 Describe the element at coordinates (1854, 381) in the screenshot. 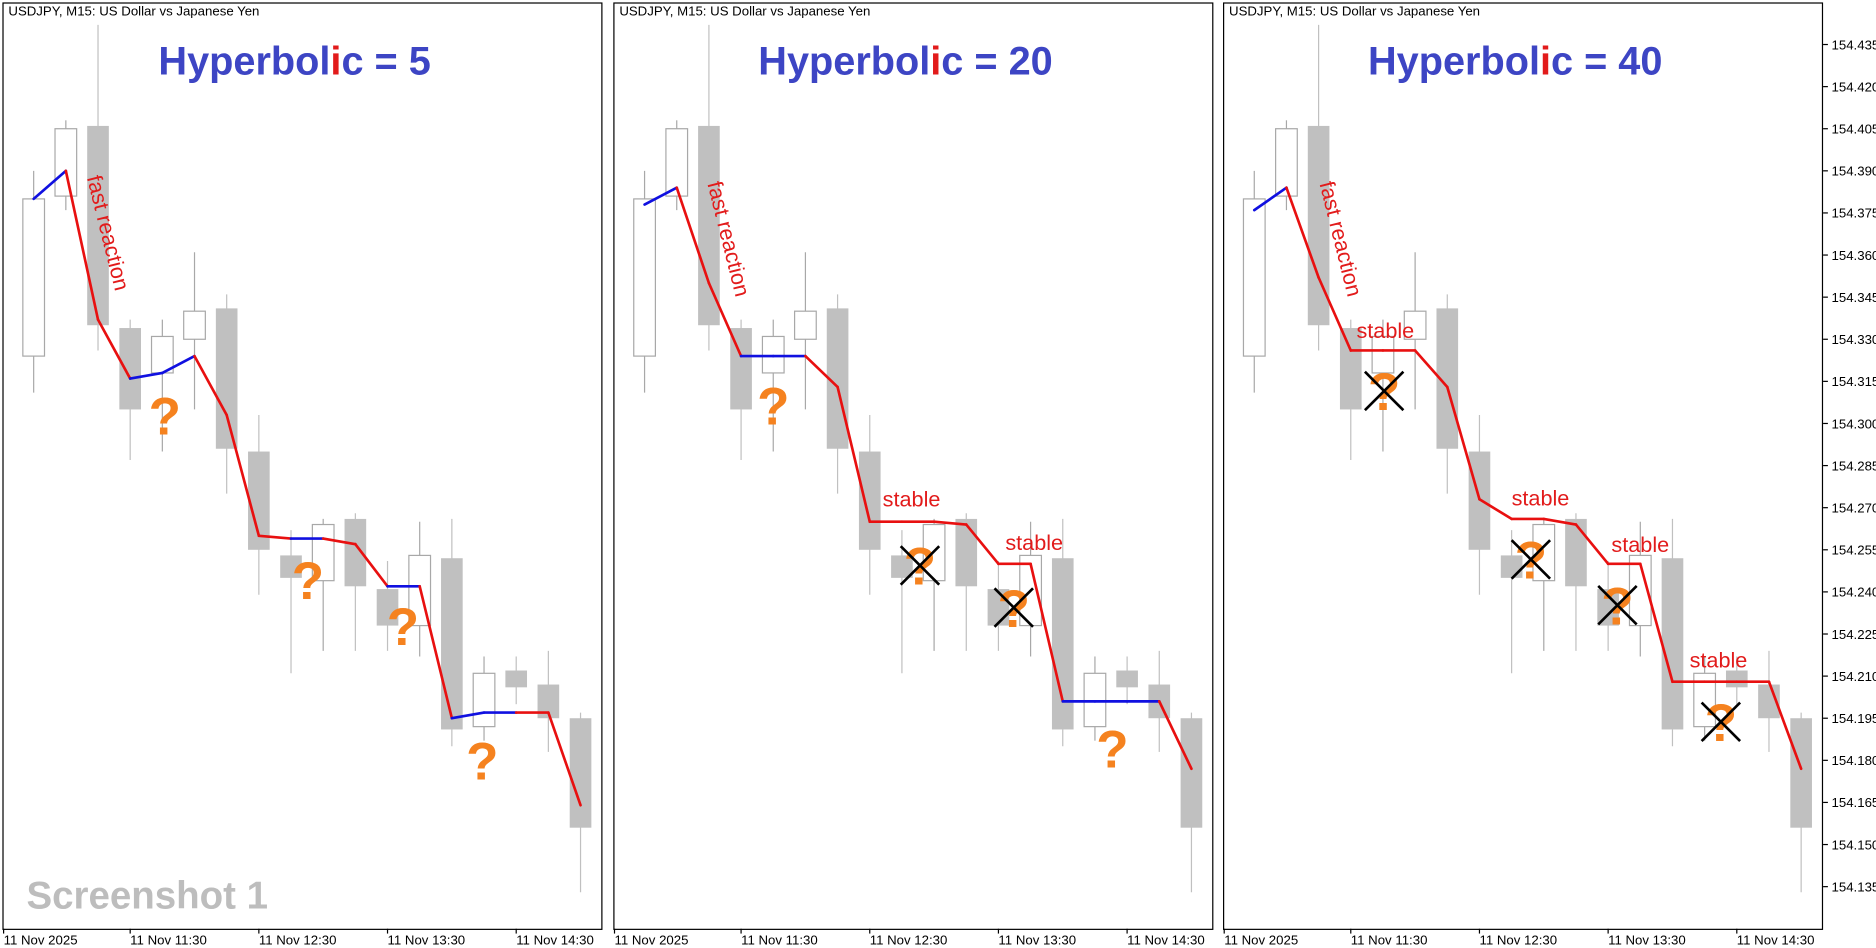

I see `y-tick-label: 154.315` at that location.